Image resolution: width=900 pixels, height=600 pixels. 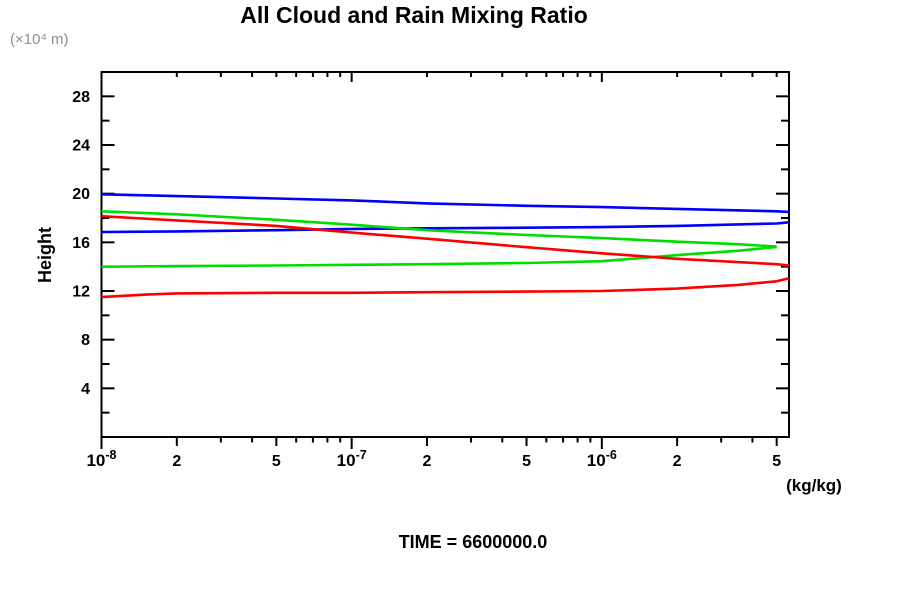 What do you see at coordinates (101, 459) in the screenshot?
I see `x-decade-label: 10-8` at bounding box center [101, 459].